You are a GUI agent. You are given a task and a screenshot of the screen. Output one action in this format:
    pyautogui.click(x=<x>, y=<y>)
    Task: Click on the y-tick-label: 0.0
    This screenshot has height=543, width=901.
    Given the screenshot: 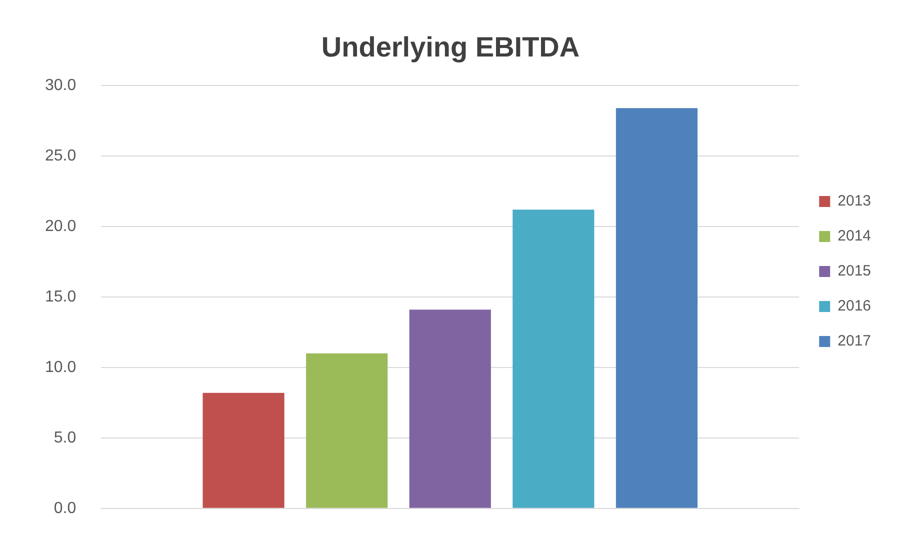 What is the action you would take?
    pyautogui.click(x=65, y=508)
    